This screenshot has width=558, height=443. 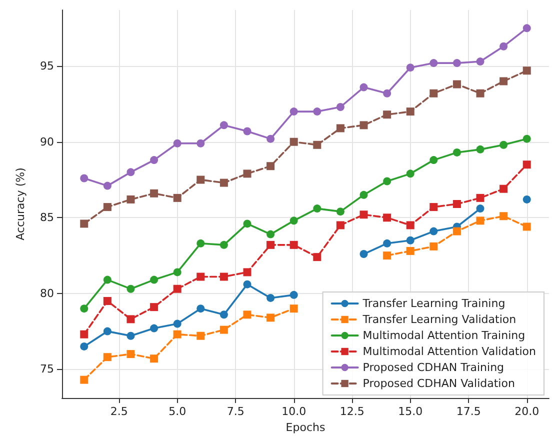 What do you see at coordinates (439, 319) in the screenshot?
I see `legend-label: Transfer Learning Validation` at bounding box center [439, 319].